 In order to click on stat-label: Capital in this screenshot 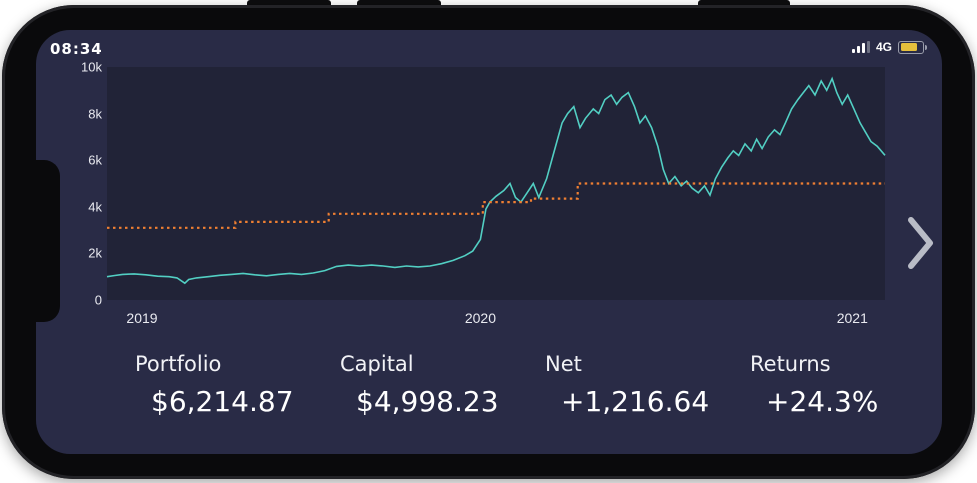, I will do `click(377, 364)`.